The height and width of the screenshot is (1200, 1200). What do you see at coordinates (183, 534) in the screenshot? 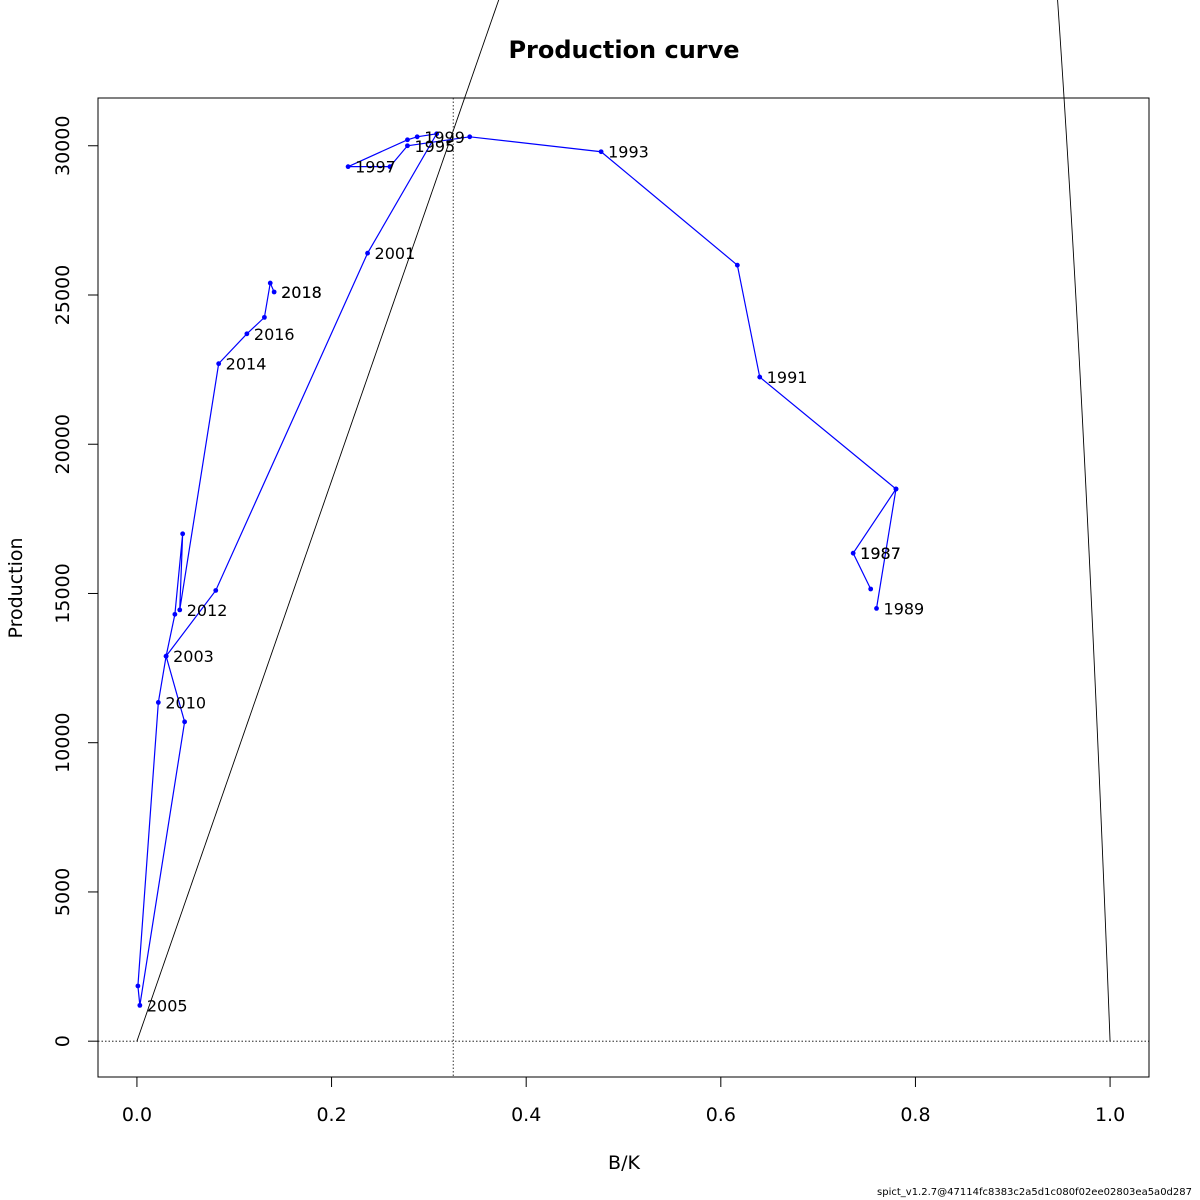
I see `trajectory-point-2010` at bounding box center [183, 534].